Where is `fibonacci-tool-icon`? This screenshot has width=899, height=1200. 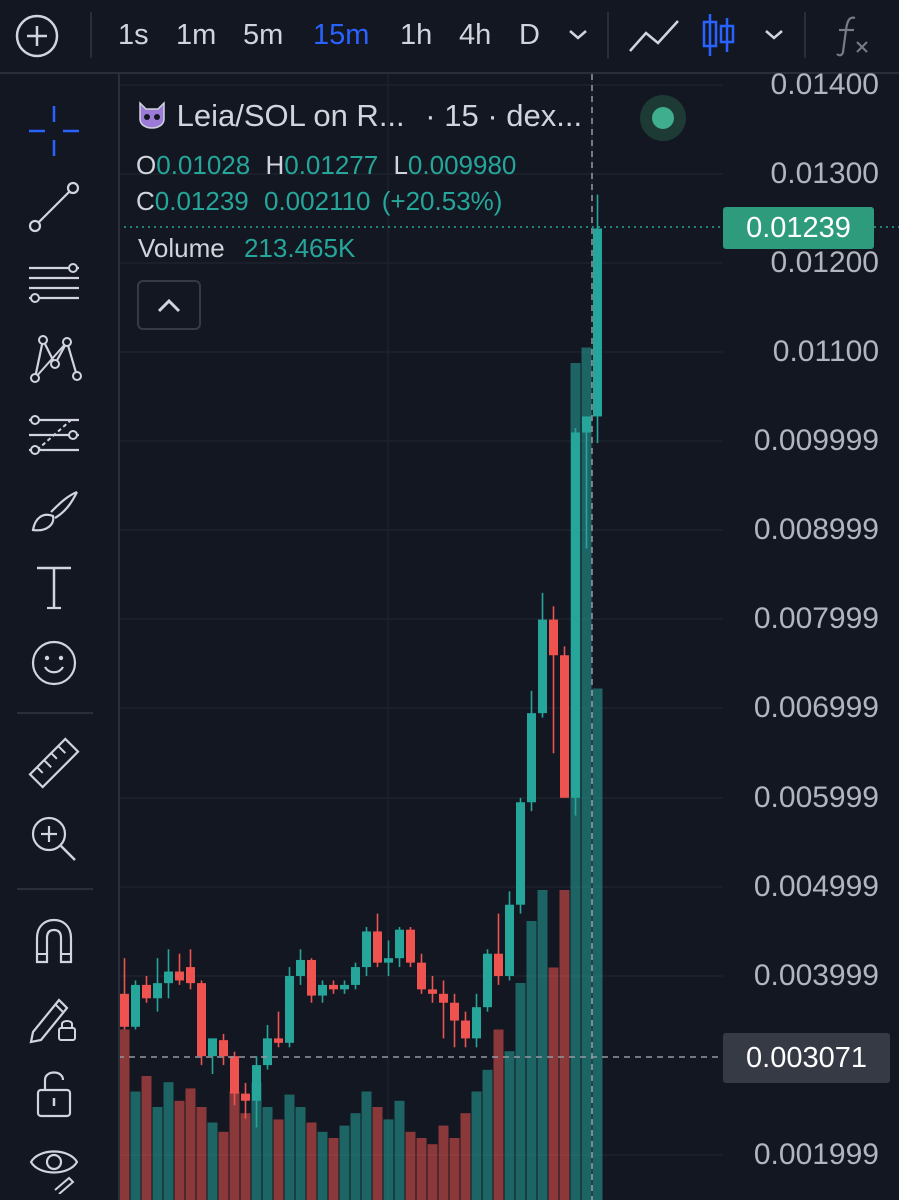
fibonacci-tool-icon is located at coordinates (54, 435).